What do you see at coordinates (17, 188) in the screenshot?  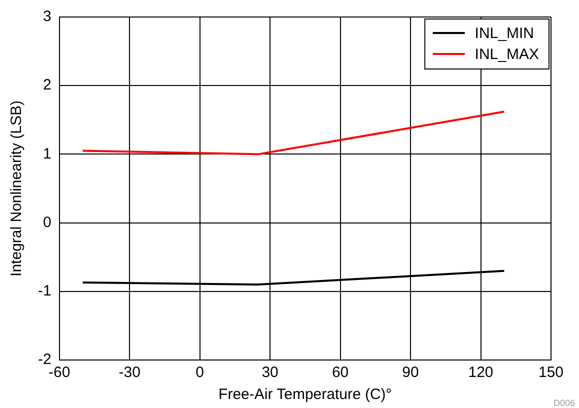 I see `y-axis-title: Integral Nonlinearity (LSB)` at bounding box center [17, 188].